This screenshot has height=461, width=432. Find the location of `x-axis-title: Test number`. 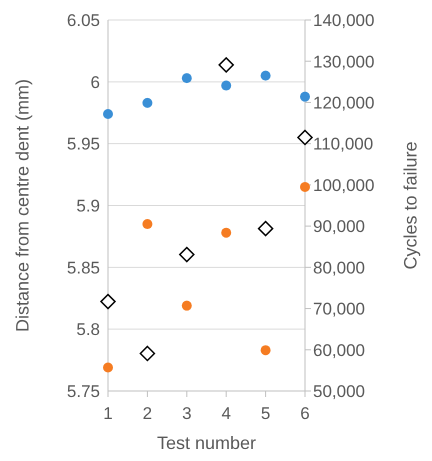

x-axis-title: Test number is located at coordinates (206, 443).